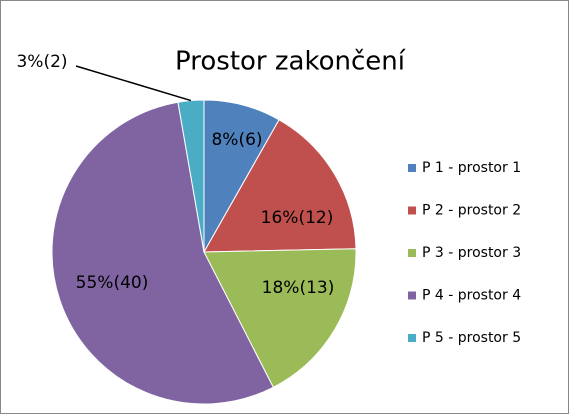 The width and height of the screenshot is (569, 414). I want to click on legend-label: P 5 - prostor 5, so click(471, 338).